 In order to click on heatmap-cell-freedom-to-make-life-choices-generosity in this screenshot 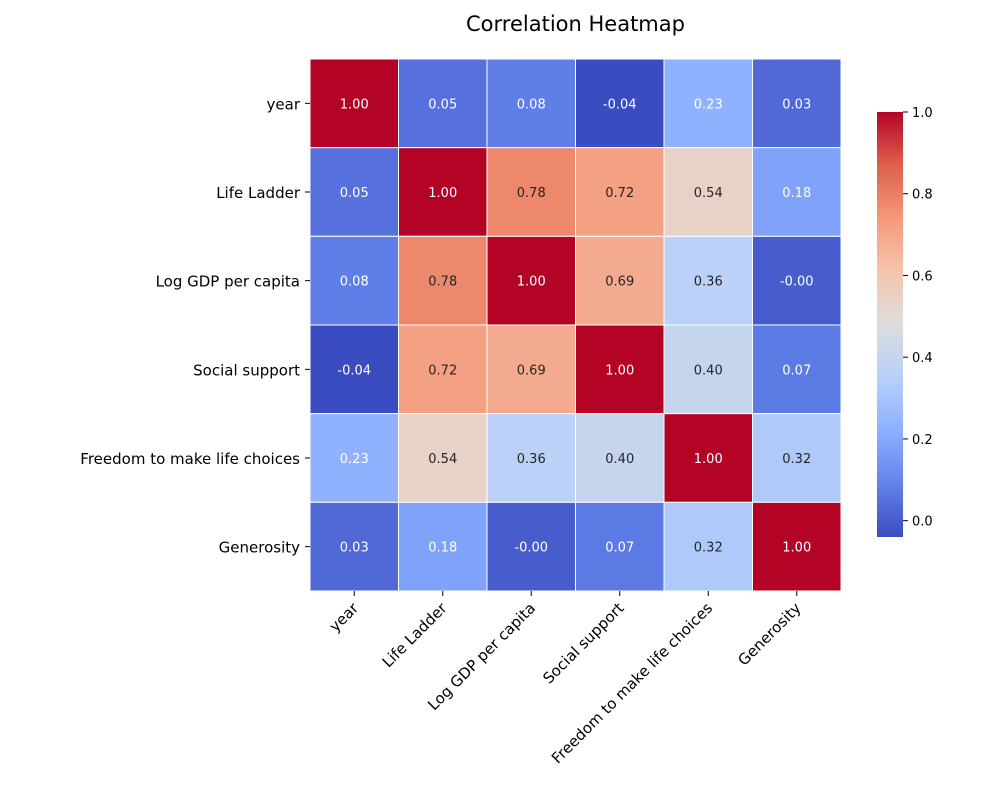, I will do `click(797, 458)`.